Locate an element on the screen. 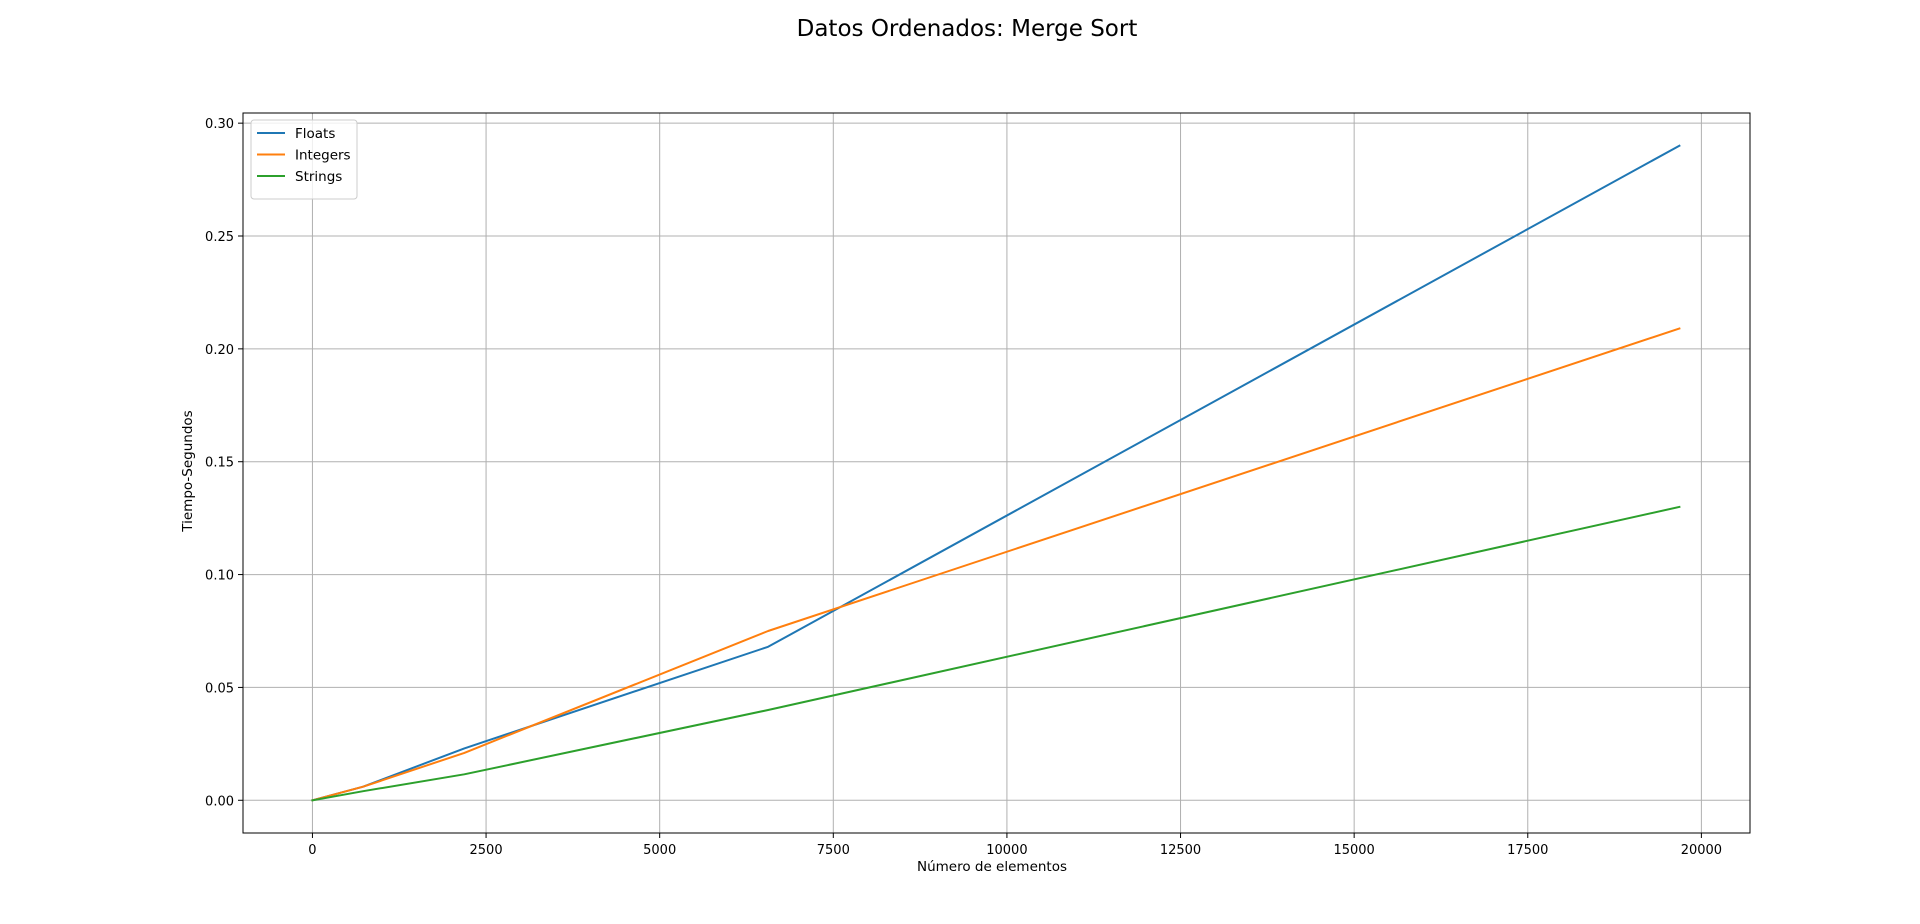 The width and height of the screenshot is (1920, 924). x-tick-label: 12500 is located at coordinates (1180, 850).